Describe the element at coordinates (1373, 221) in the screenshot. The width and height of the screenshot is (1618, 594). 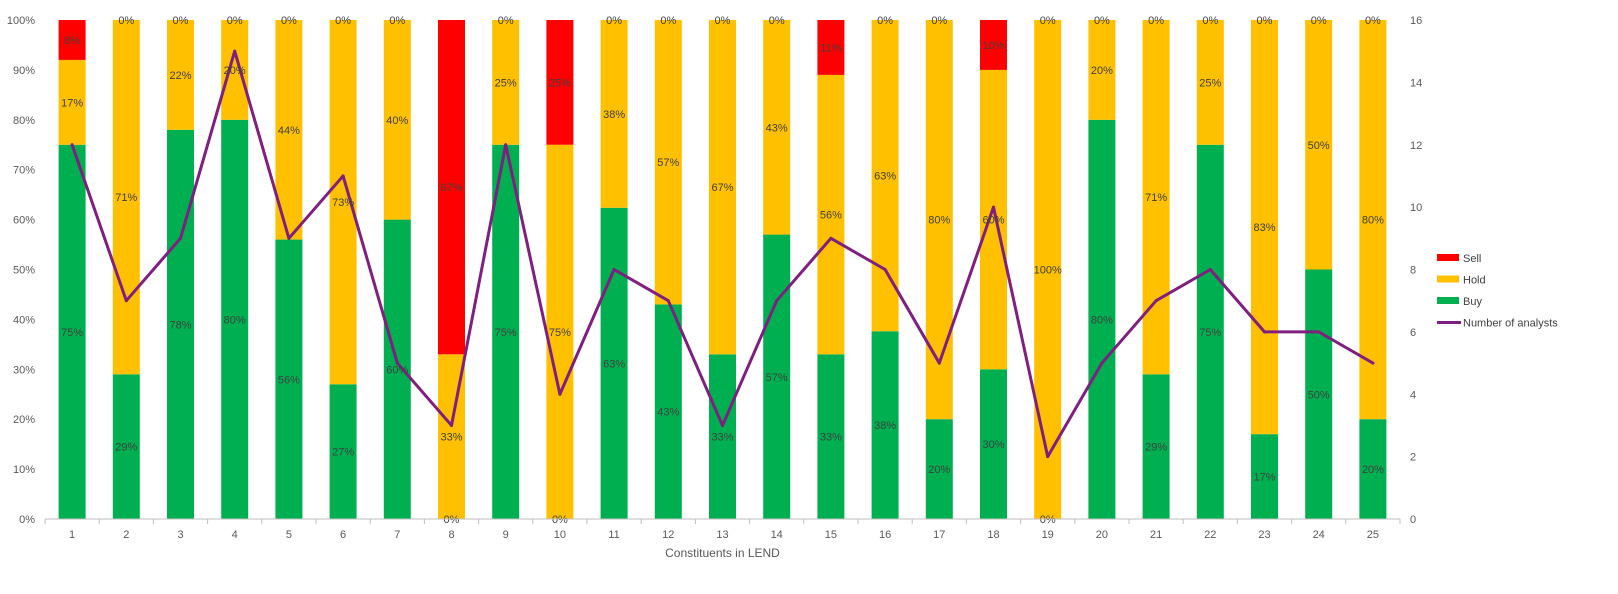
I see `data-label-hold-25: 80%` at that location.